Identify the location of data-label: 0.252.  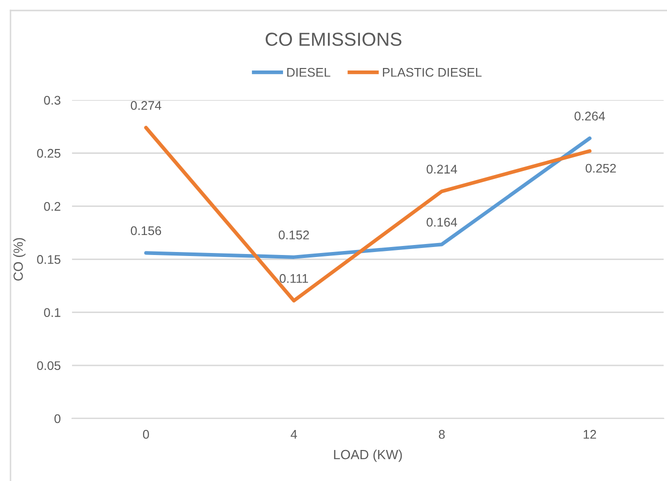
(601, 168).